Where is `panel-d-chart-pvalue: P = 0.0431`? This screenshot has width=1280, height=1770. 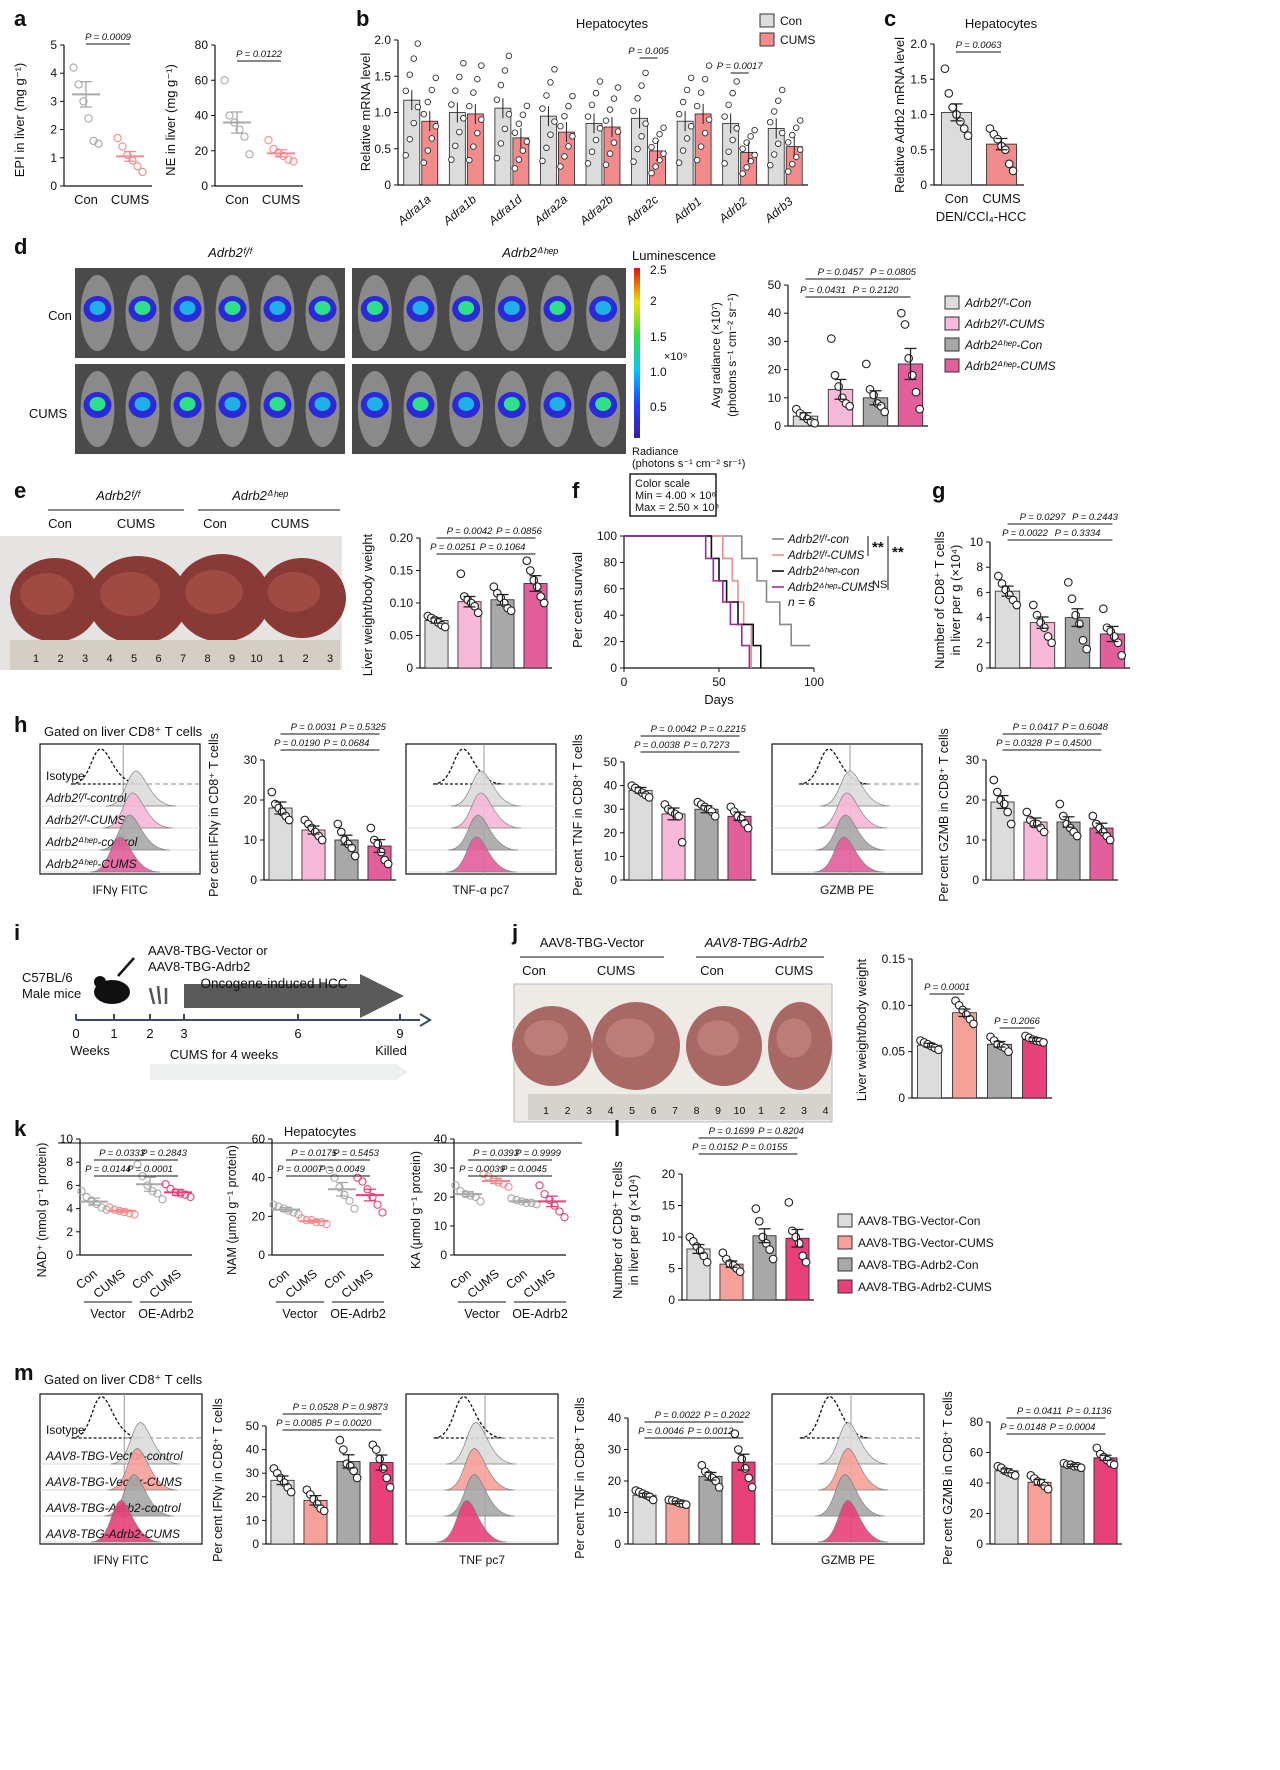
panel-d-chart-pvalue: P = 0.0431 is located at coordinates (823, 290).